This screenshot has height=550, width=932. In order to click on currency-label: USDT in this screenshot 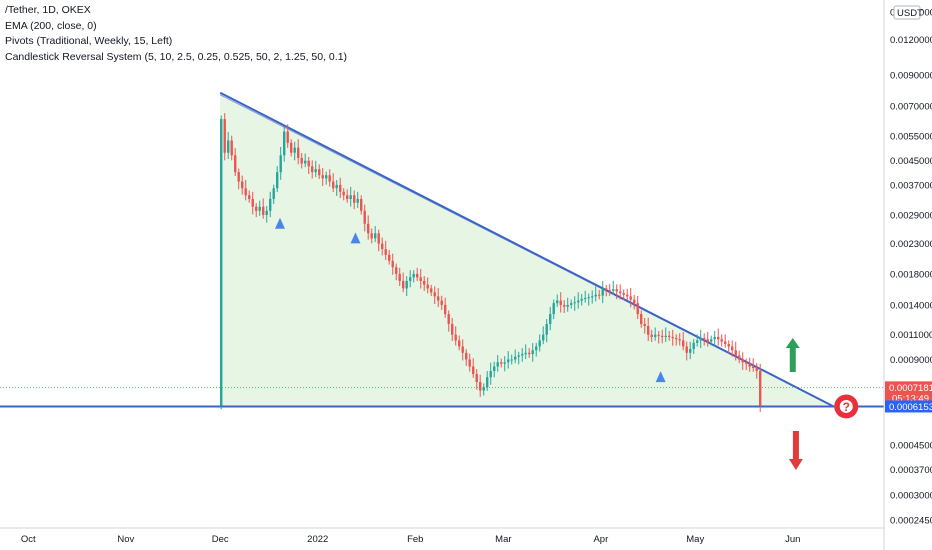, I will do `click(910, 13)`.